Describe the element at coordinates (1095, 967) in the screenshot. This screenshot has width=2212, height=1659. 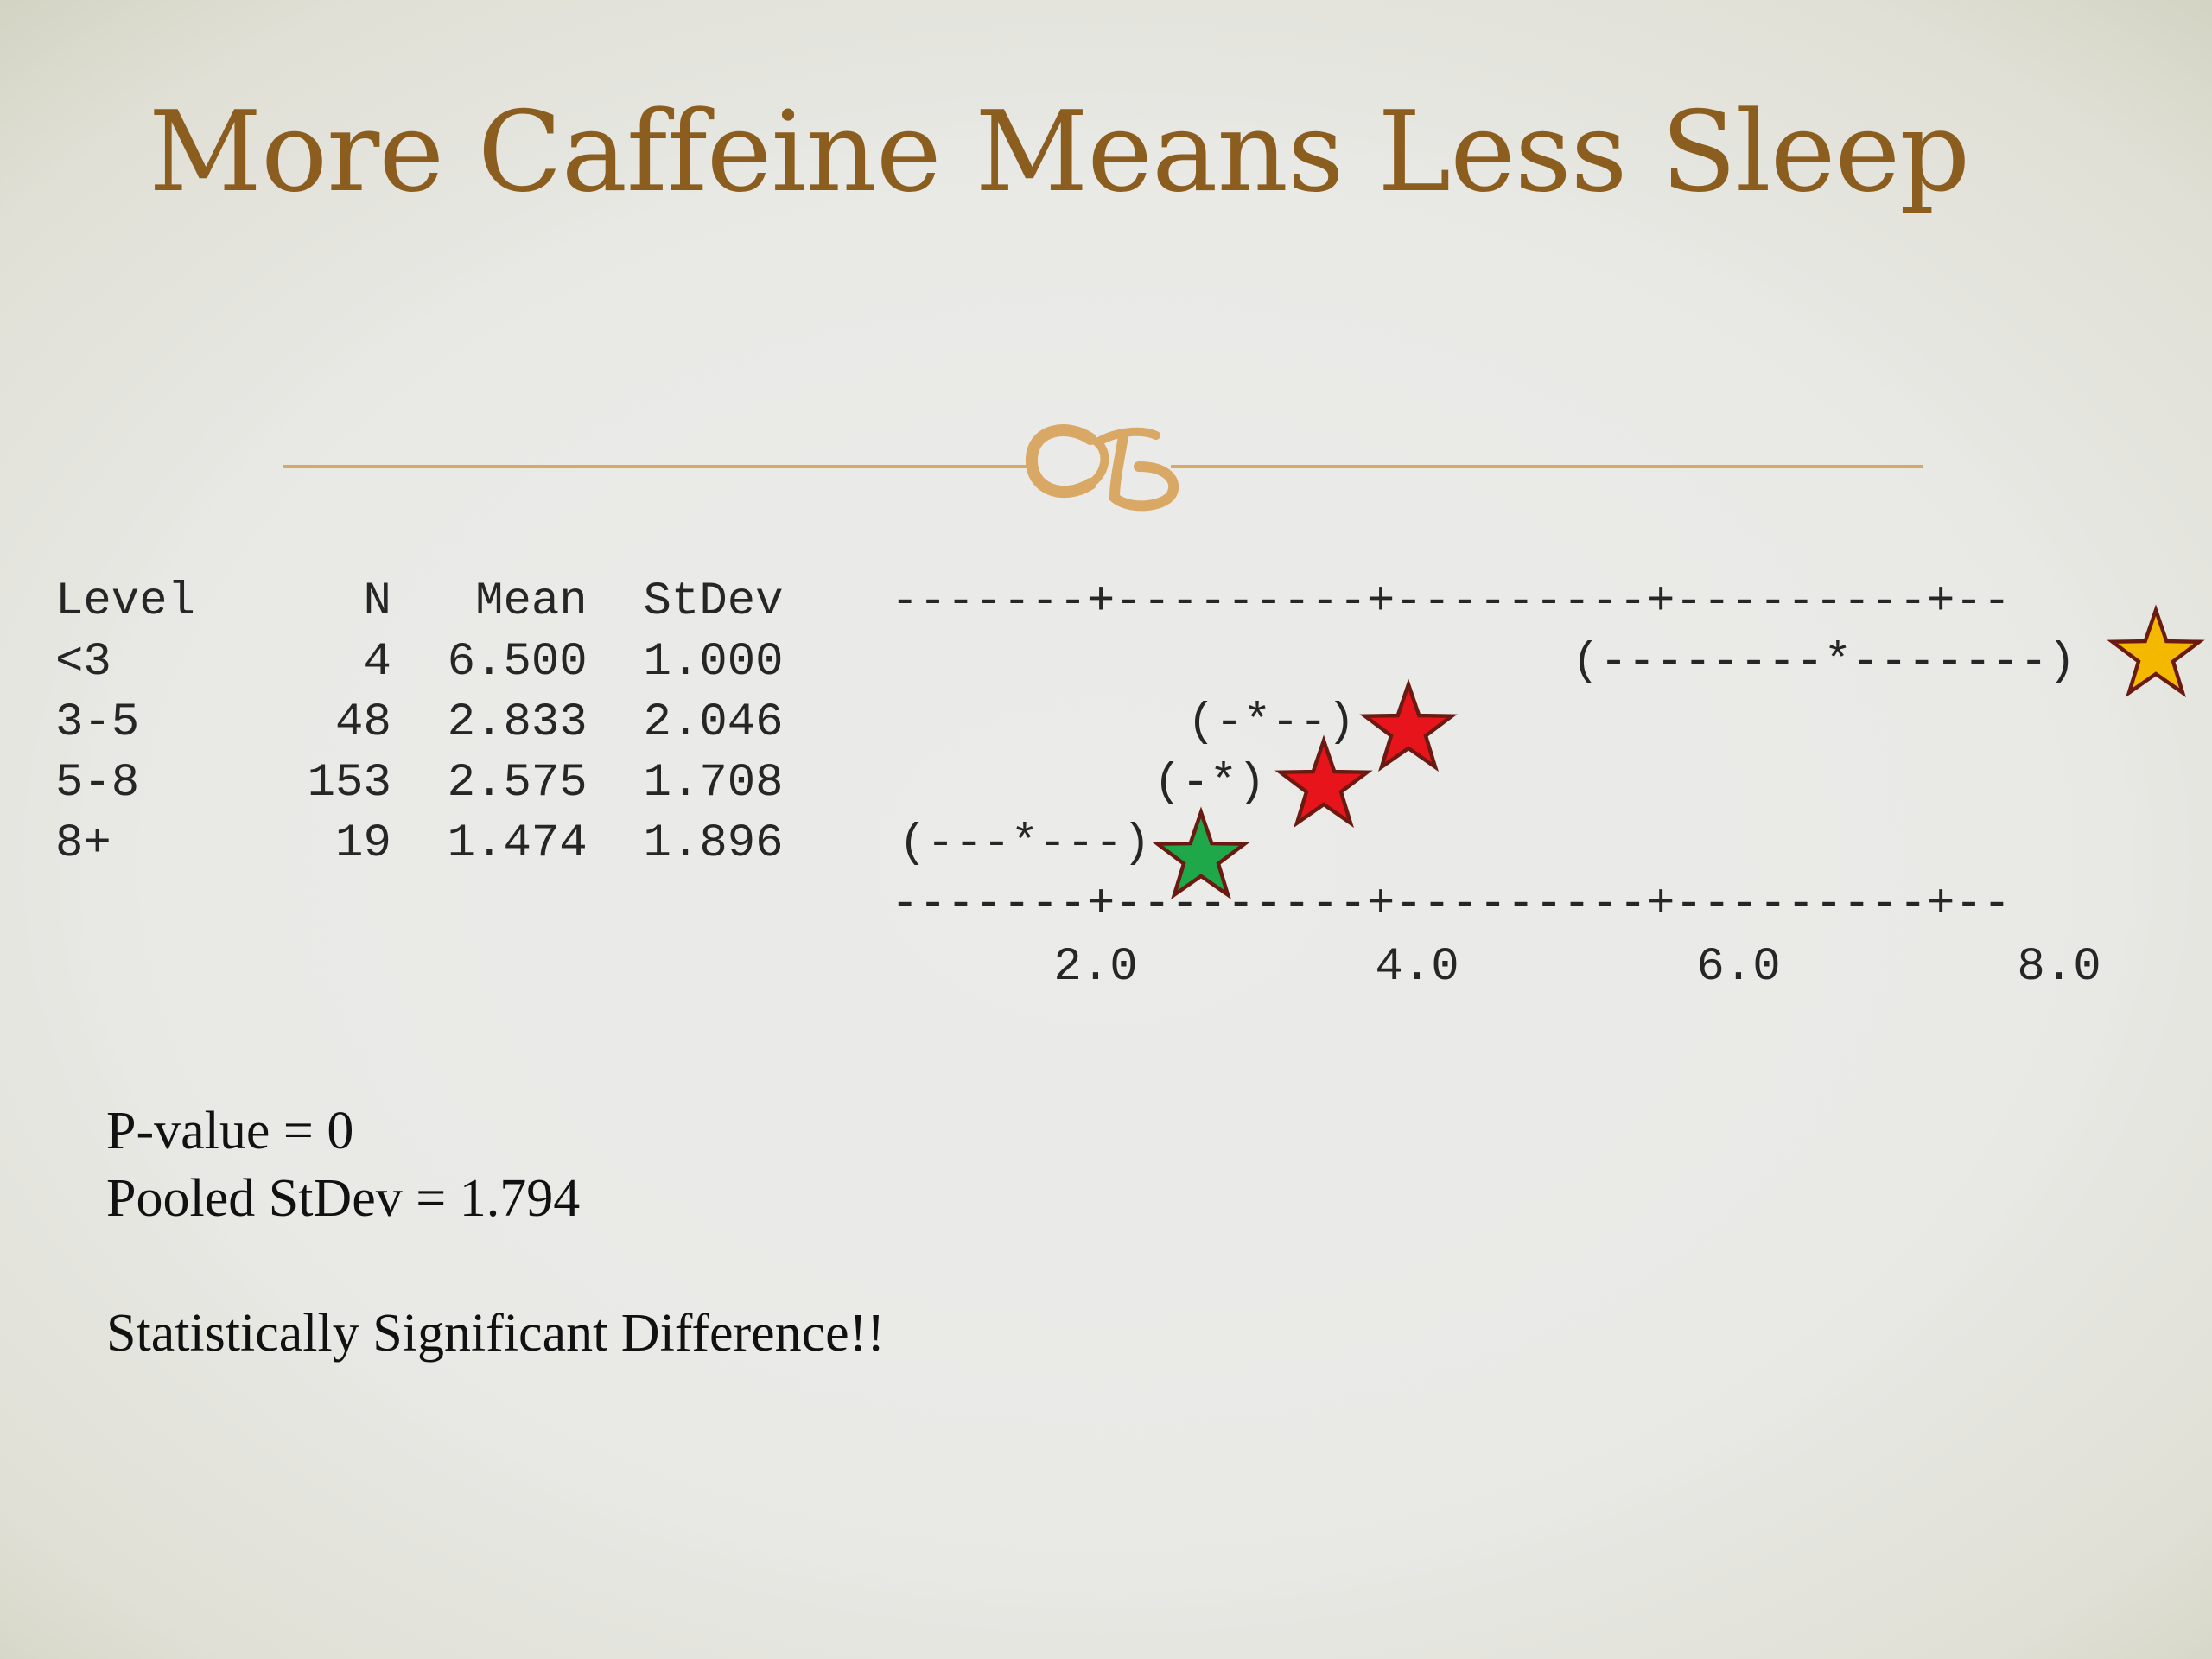
I see `axis-tick-label: 2.0` at that location.